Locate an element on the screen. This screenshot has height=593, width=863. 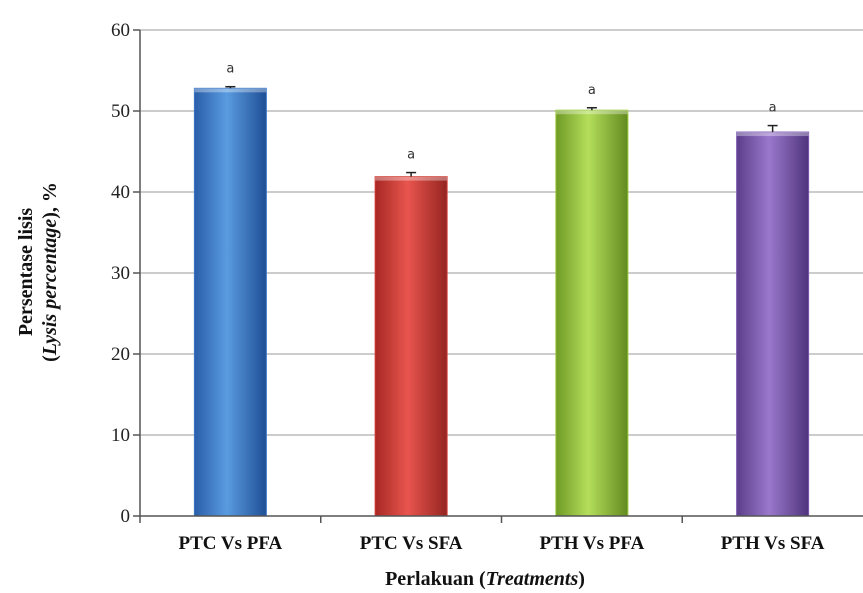
y-axis-title-line2: (Lysis percentage), % is located at coordinates (50, 272).